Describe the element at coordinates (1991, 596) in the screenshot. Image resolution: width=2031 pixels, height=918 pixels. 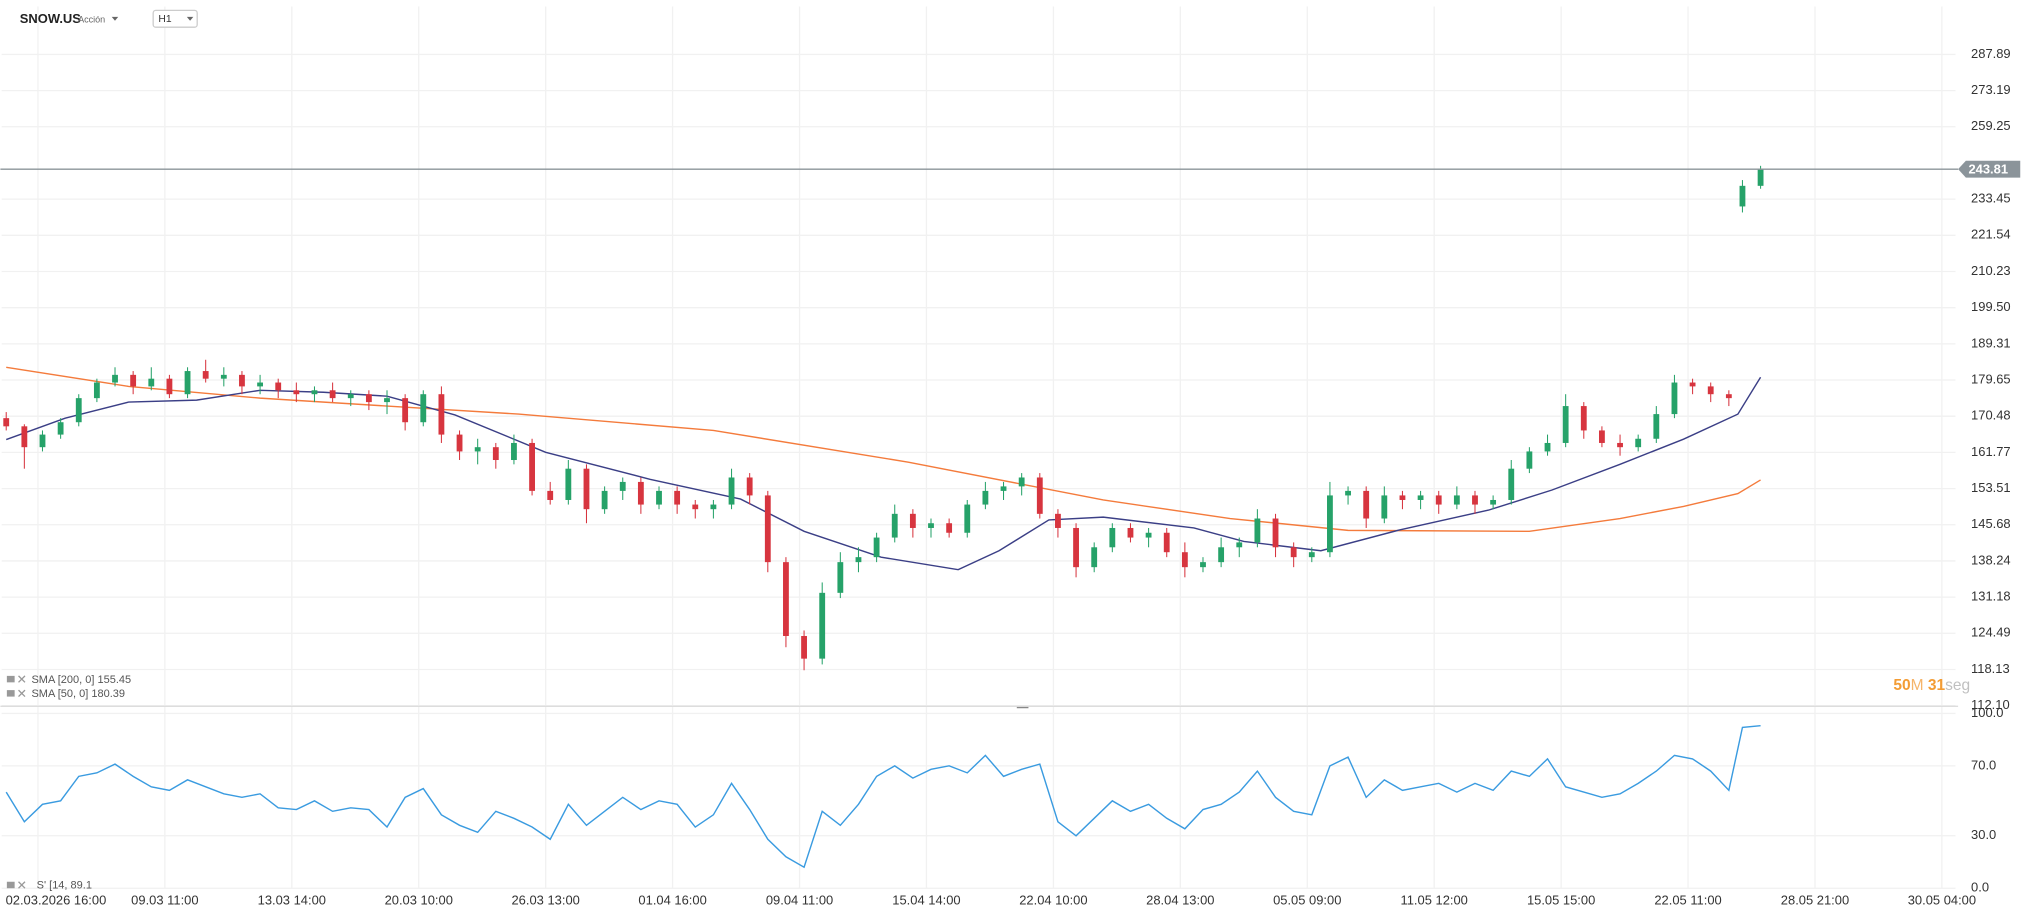
I see `y-tick-label: 131.18` at that location.